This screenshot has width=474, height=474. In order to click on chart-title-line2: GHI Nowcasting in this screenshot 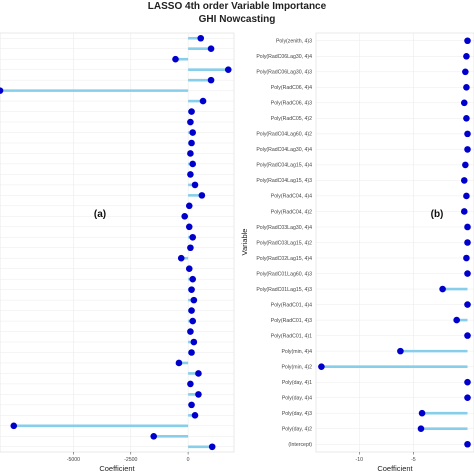, I will do `click(237, 19)`.